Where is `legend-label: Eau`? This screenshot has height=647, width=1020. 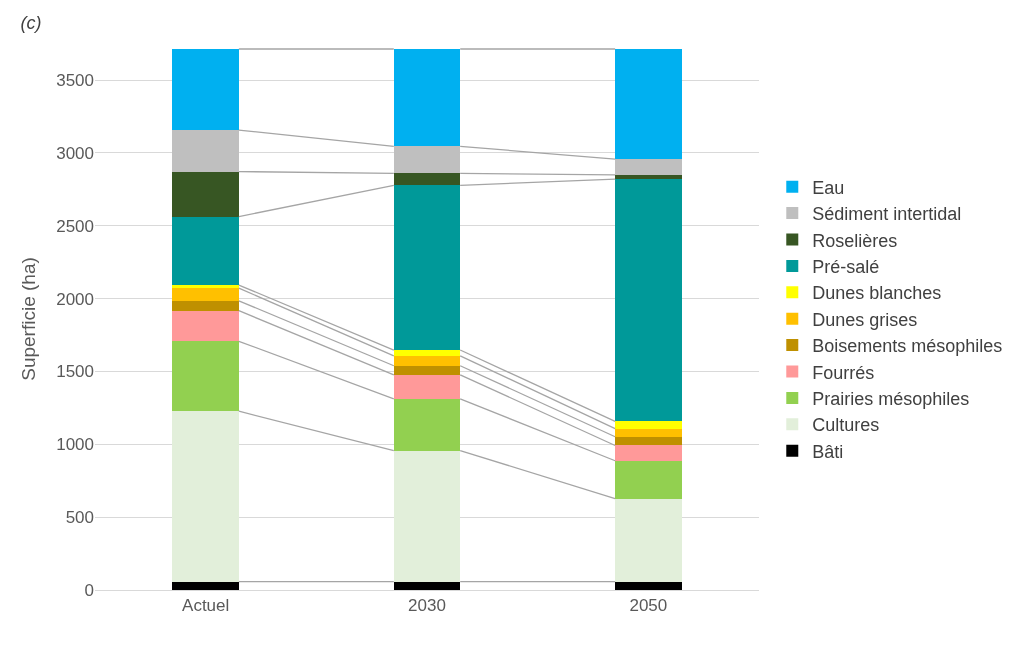 legend-label: Eau is located at coordinates (828, 187).